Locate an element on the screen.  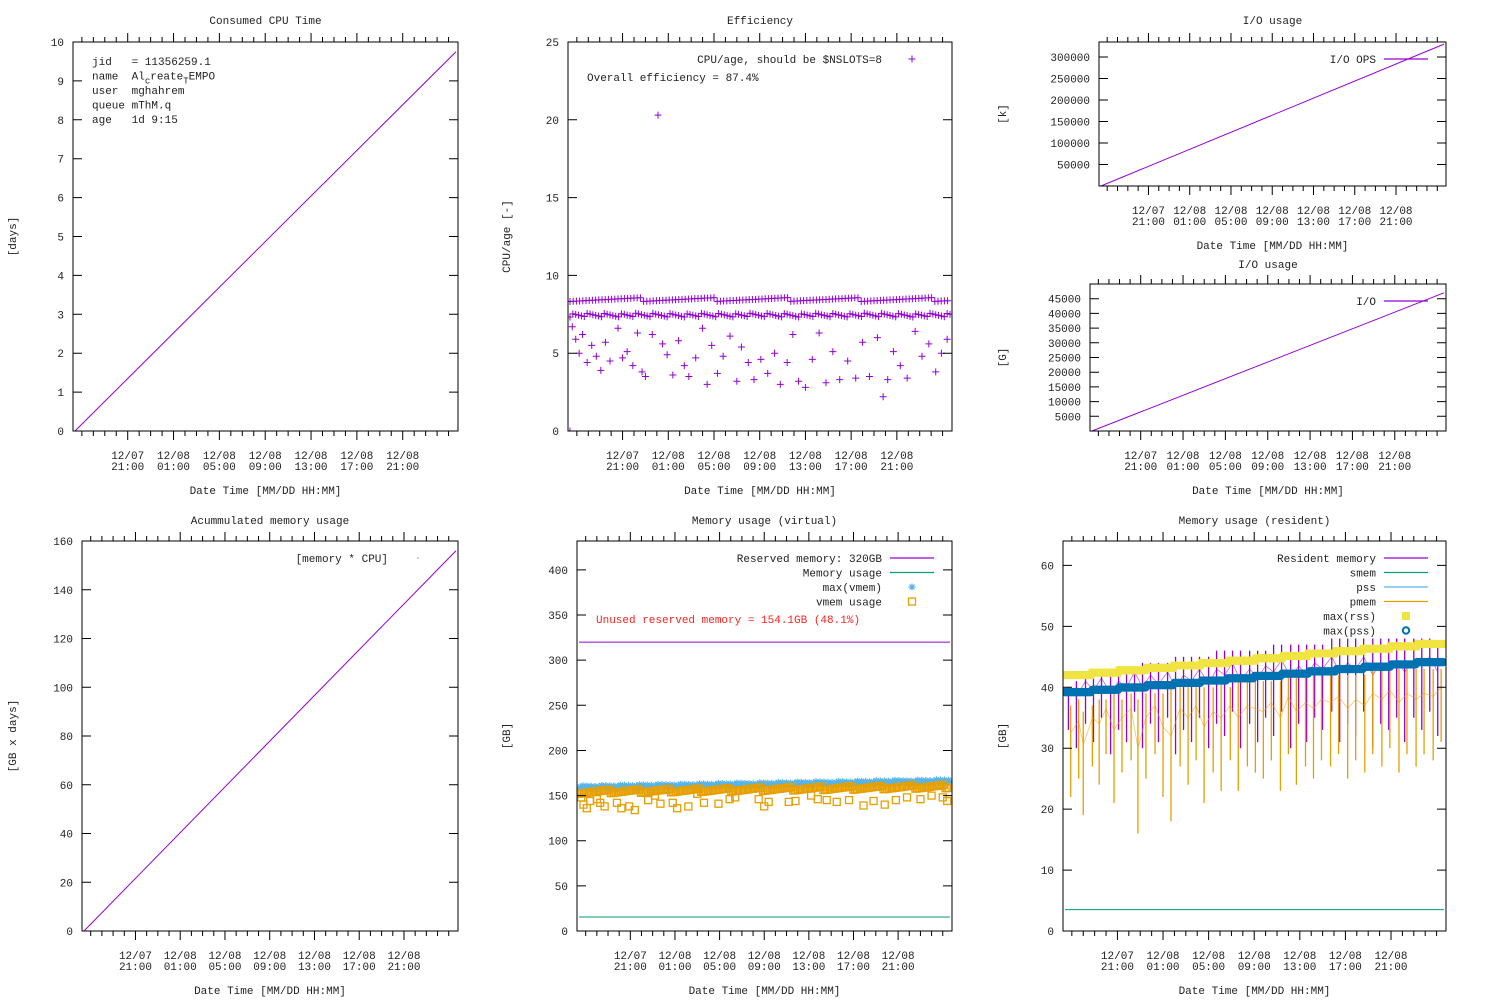
series-scatter is located at coordinates (759, 271).